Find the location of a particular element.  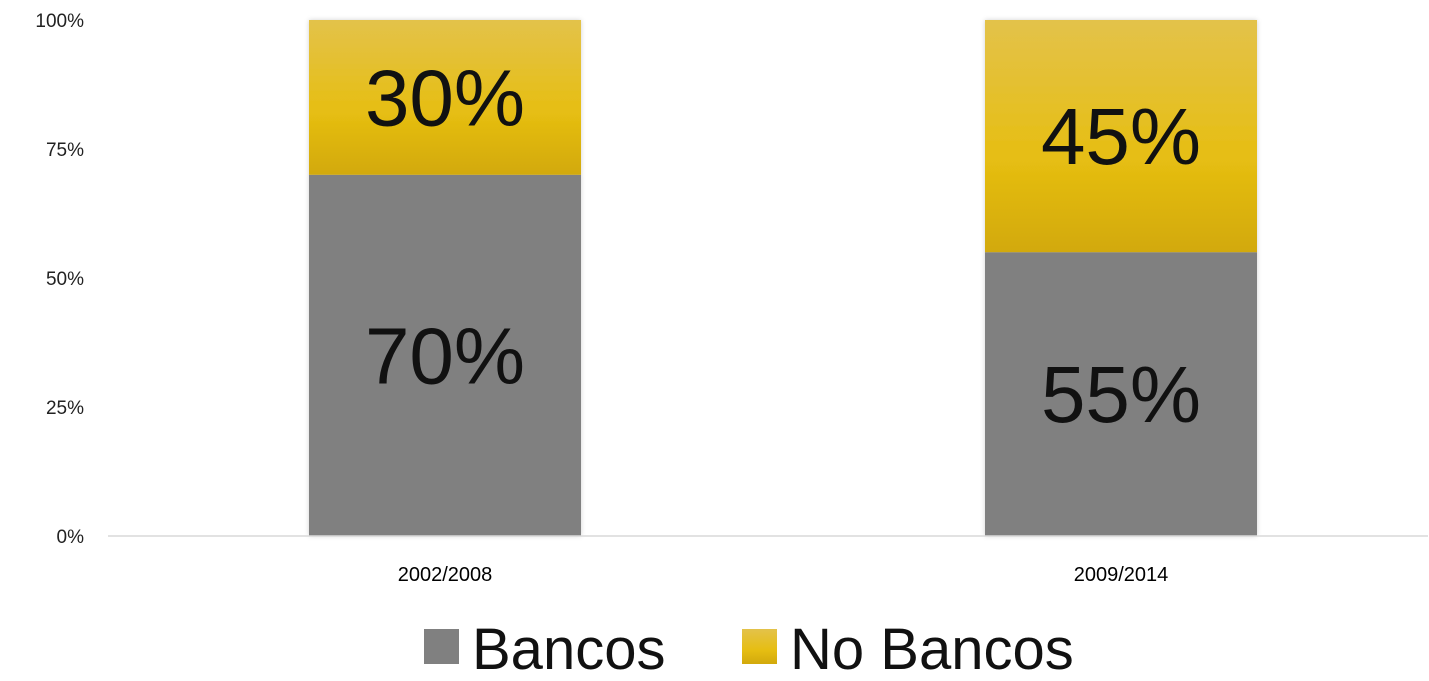

x-category-label: 2009/2014 is located at coordinates (1121, 575).